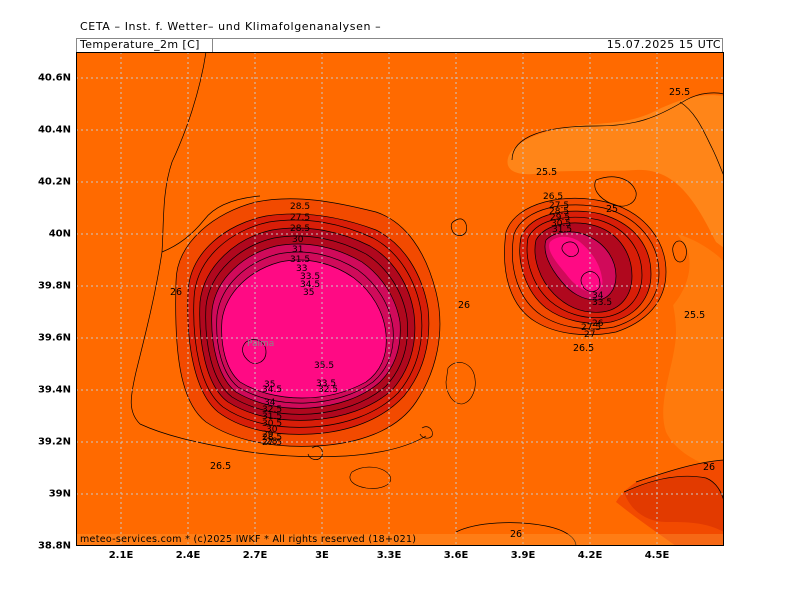  What do you see at coordinates (54, 546) in the screenshot?
I see `lat-tick: 38.8N` at bounding box center [54, 546].